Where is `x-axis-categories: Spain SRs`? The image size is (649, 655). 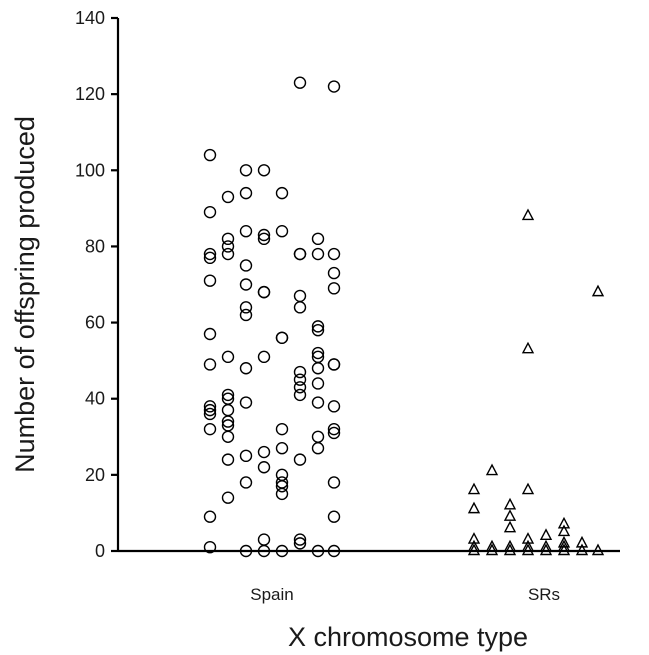 x-axis-categories: Spain SRs is located at coordinates (405, 594).